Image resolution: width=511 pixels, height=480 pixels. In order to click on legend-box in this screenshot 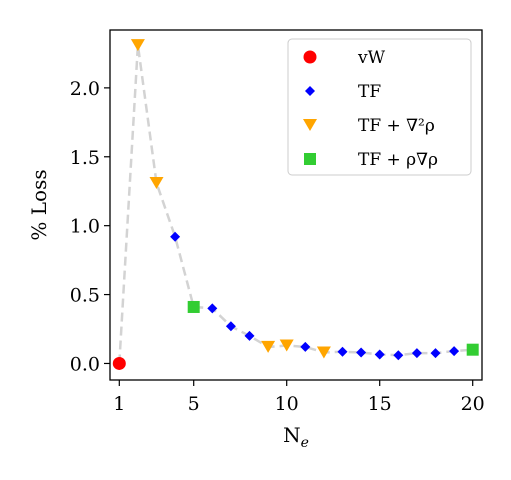, I will do `click(379, 107)`.